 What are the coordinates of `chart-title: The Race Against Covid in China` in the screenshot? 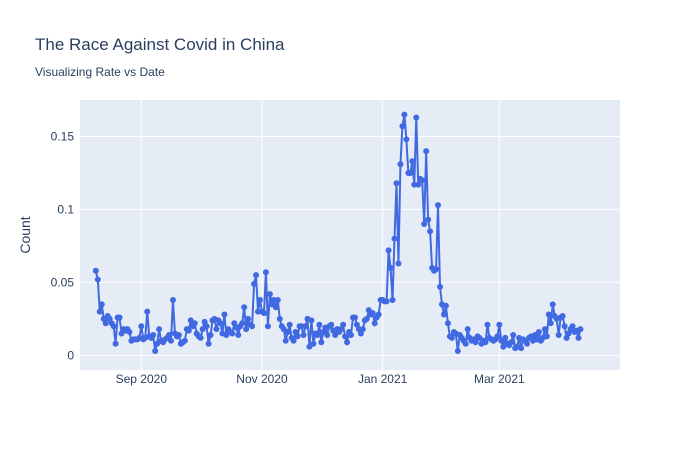 It's located at (160, 44).